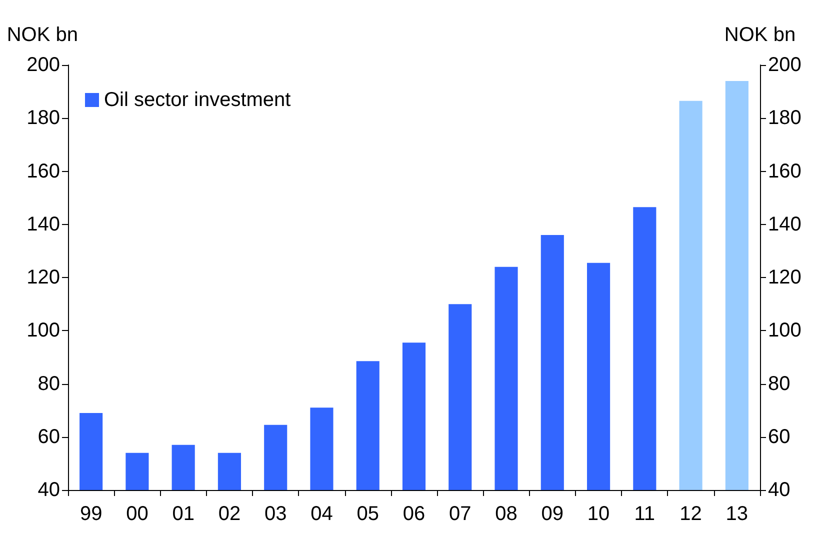 The image size is (830, 535). I want to click on x-tick-label: 07, so click(460, 514).